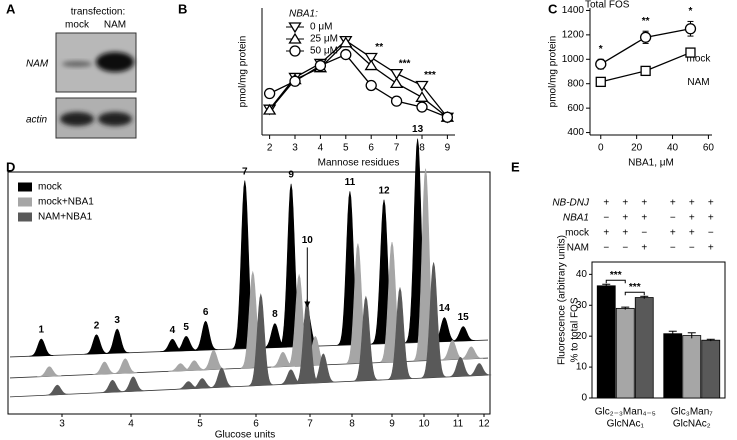  I want to click on y-tick-label: 1000, so click(573, 59).